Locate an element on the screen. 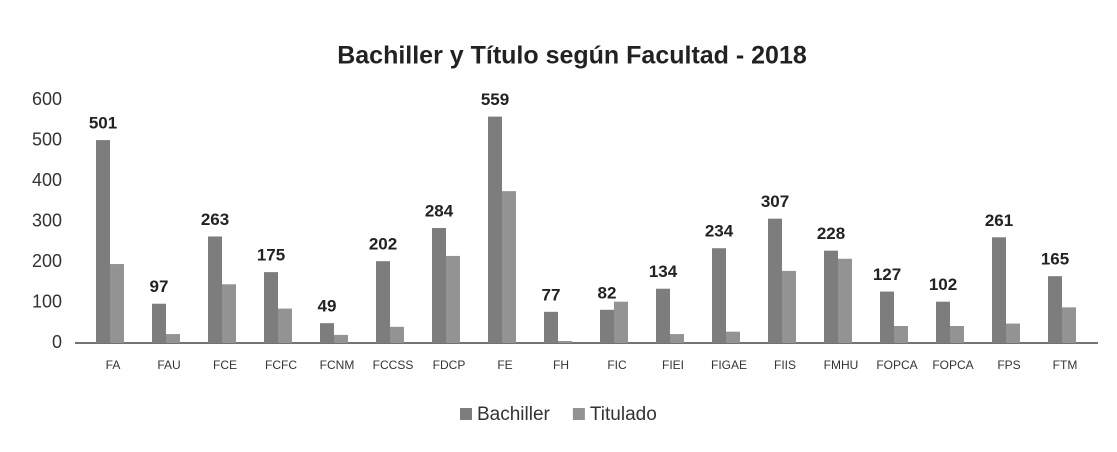  x-tick-label: FCFC is located at coordinates (281, 365).